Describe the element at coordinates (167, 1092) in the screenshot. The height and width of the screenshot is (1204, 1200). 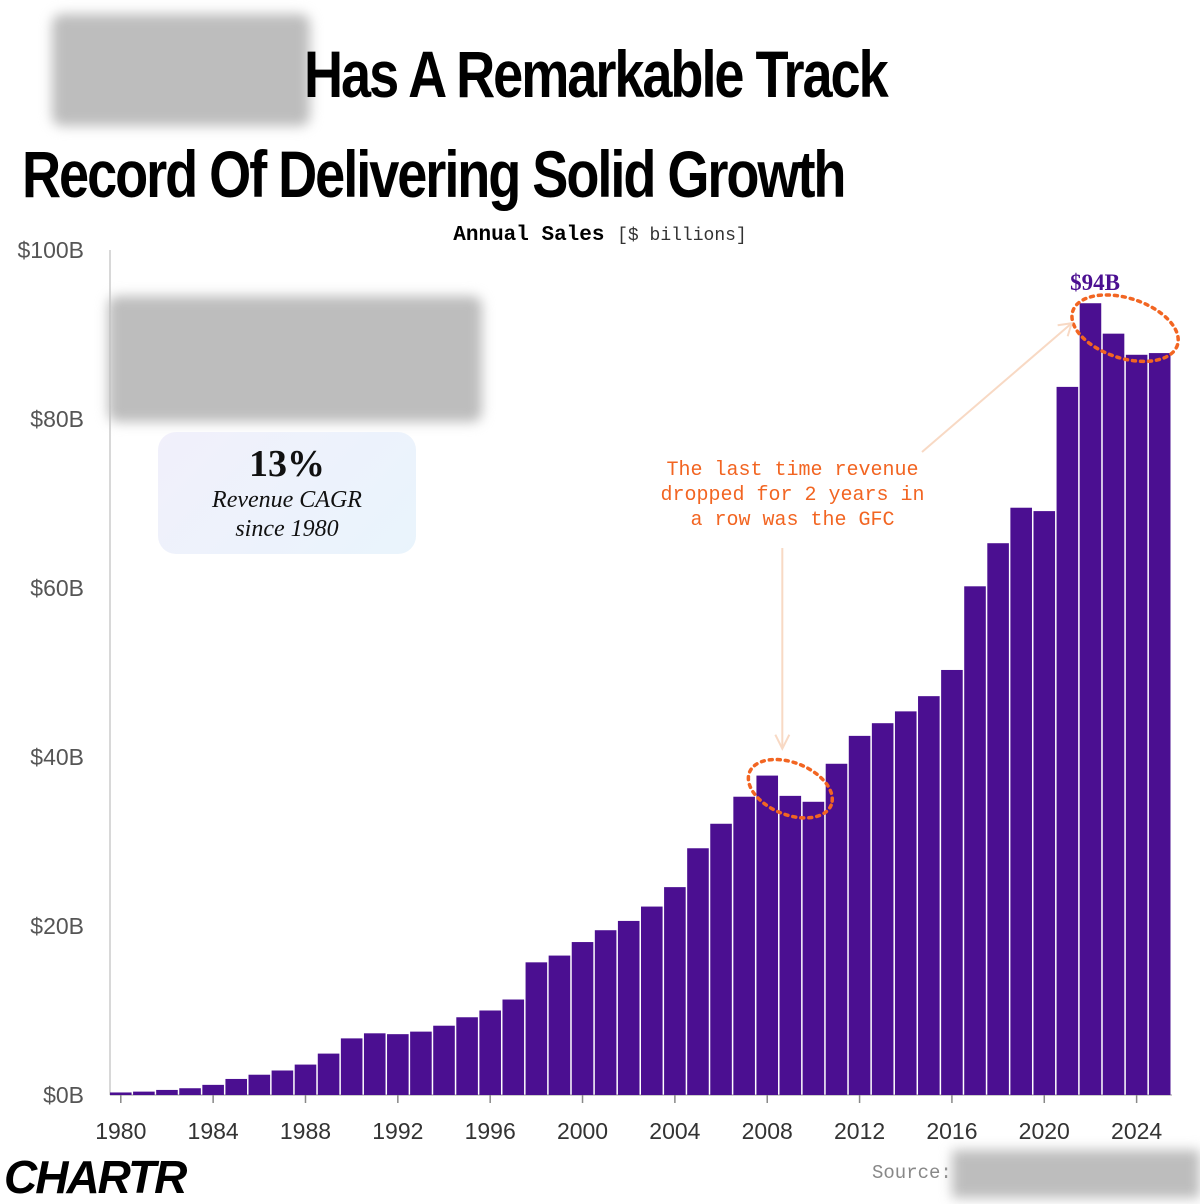
I see `bar-1982` at that location.